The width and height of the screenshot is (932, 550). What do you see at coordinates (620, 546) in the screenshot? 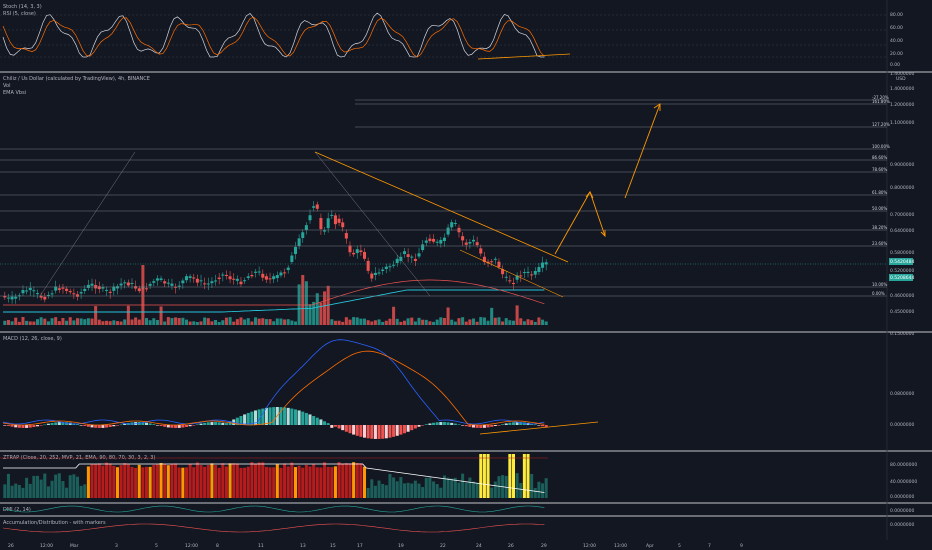
I see `time-axis-label: 13:00` at bounding box center [620, 546].